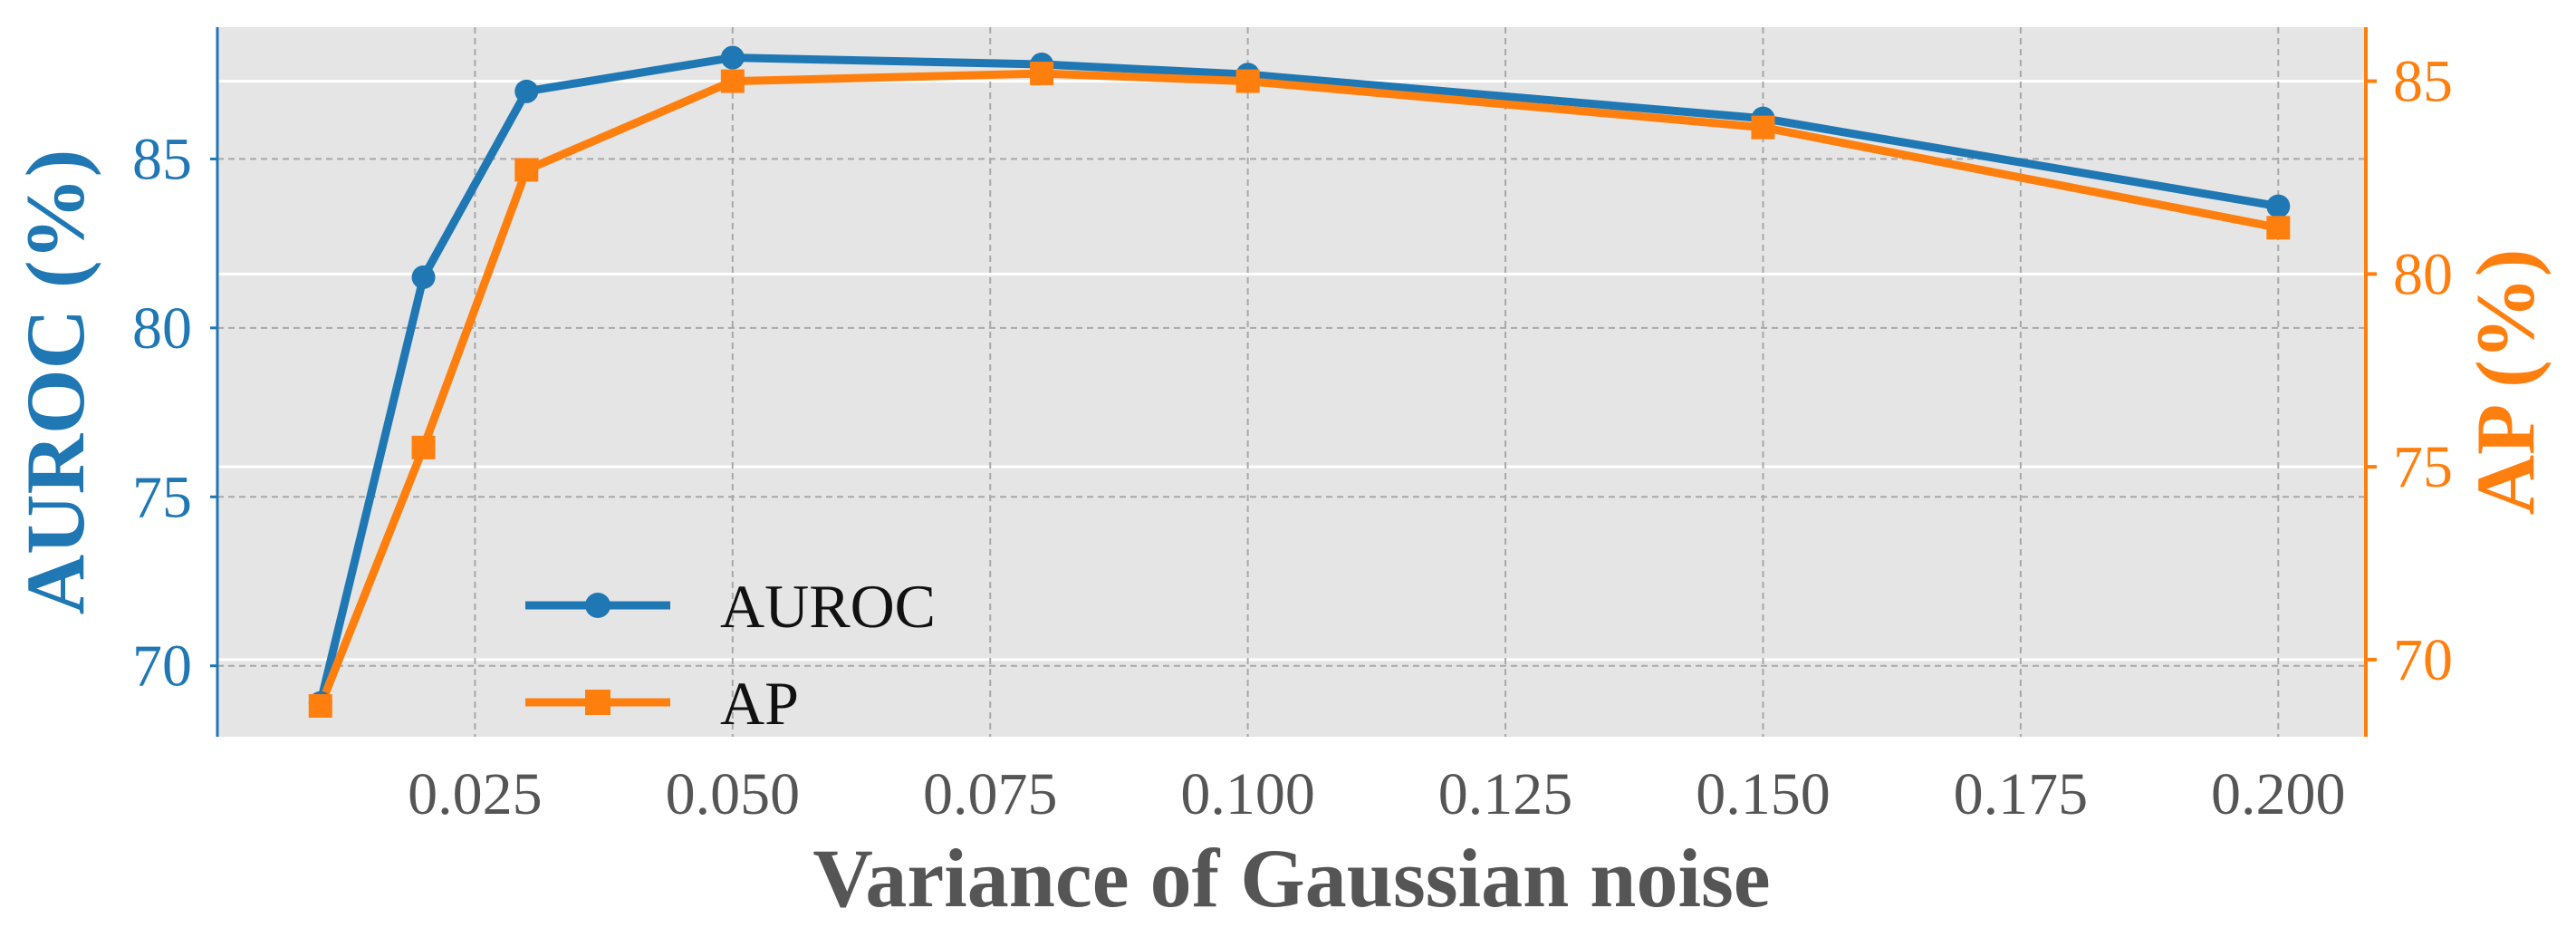  I want to click on y-right-tick-label: 85, so click(2423, 82).